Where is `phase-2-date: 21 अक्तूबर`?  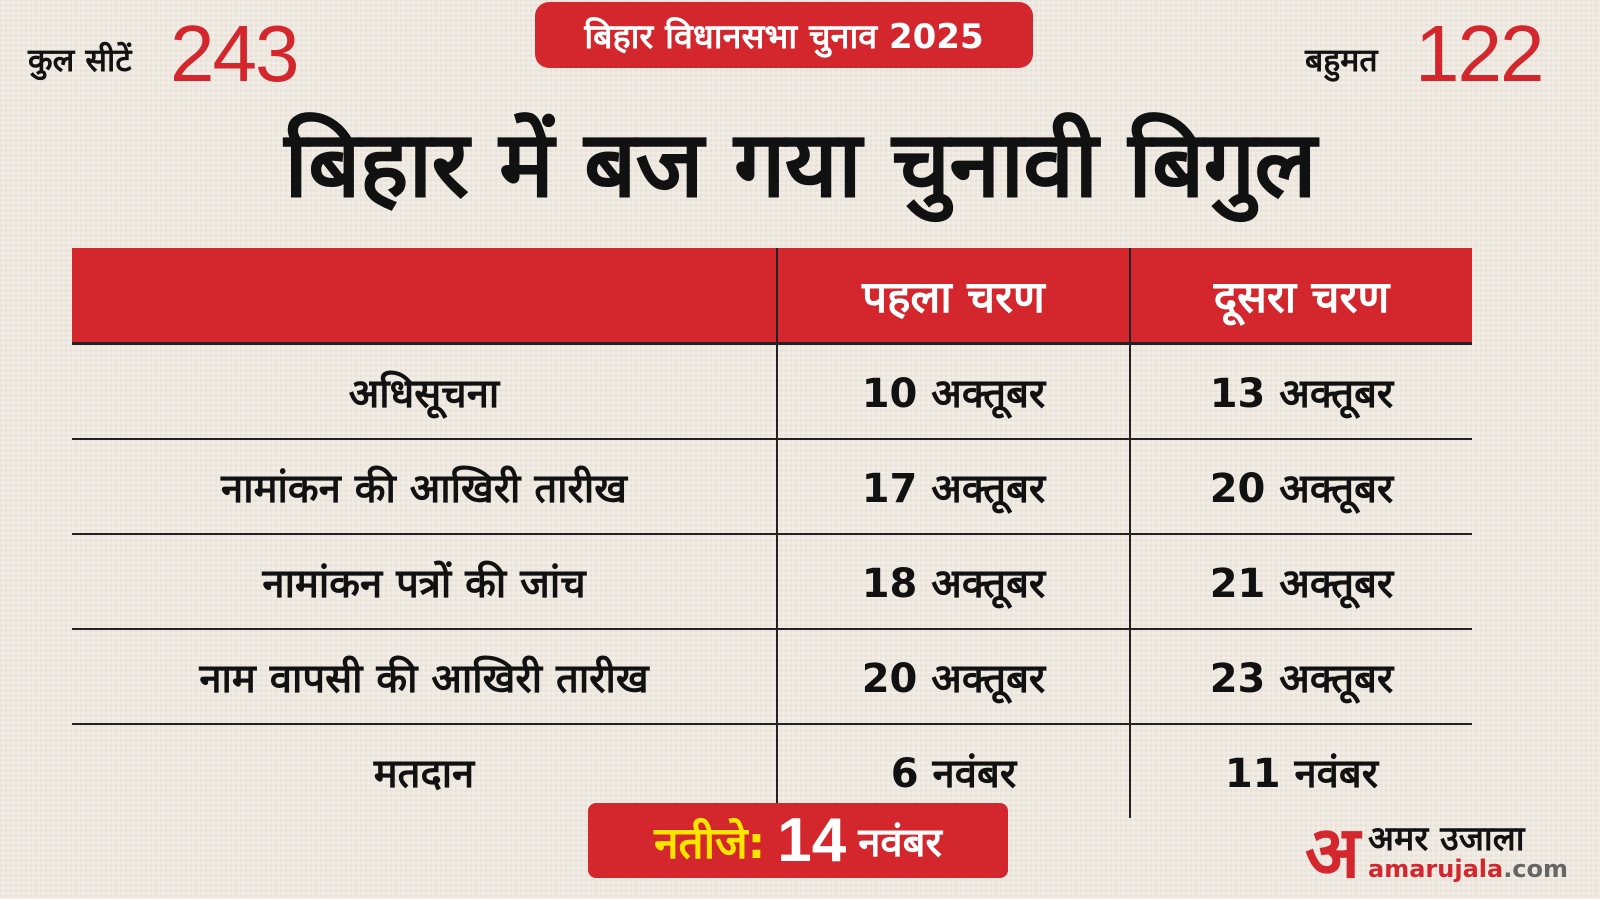
phase-2-date: 21 अक्तूबर is located at coordinates (1300, 581).